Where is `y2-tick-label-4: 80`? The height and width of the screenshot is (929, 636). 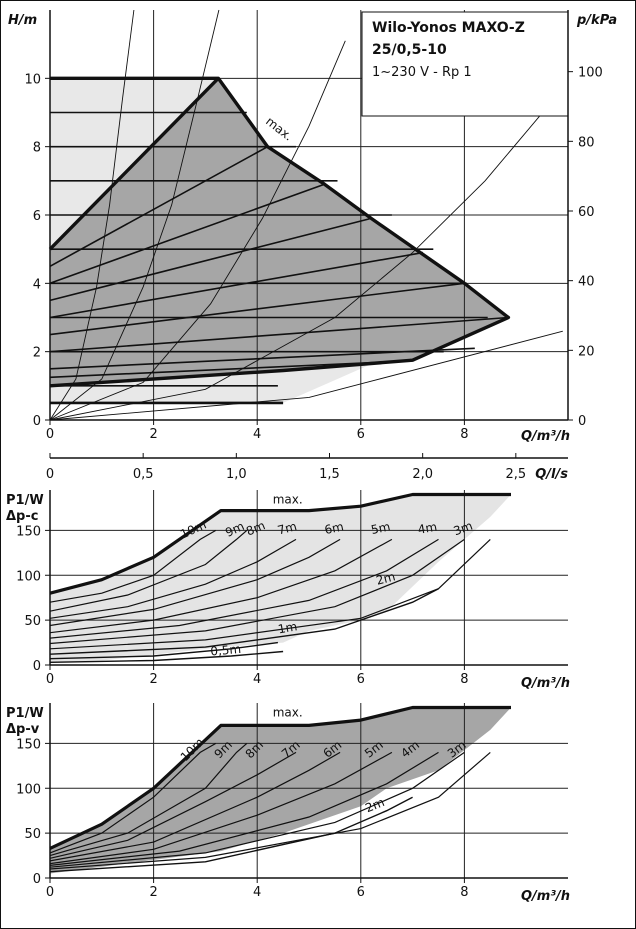 y2-tick-label-4: 80 is located at coordinates (586, 142).